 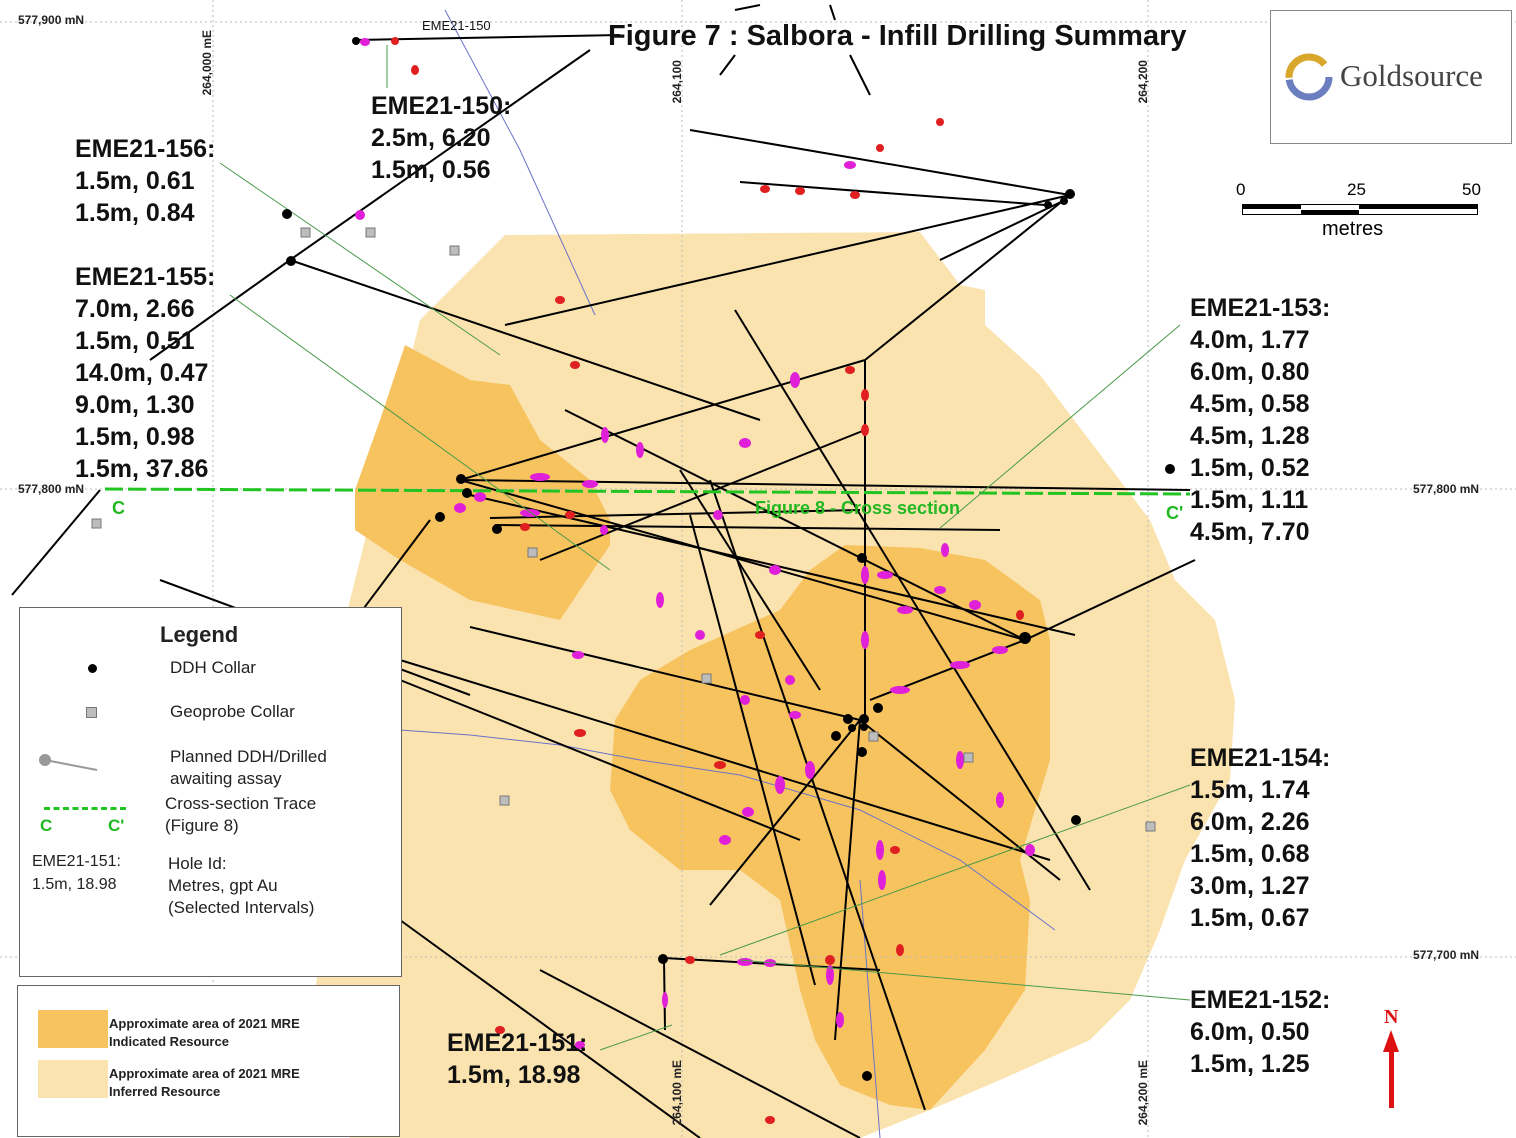 What do you see at coordinates (145, 277) in the screenshot?
I see `hole-id: EME21-155:` at bounding box center [145, 277].